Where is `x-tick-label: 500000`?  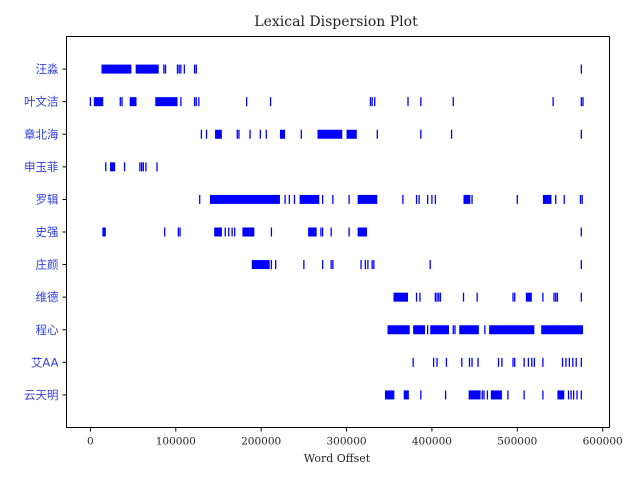
x-tick-label: 500000 is located at coordinates (517, 442).